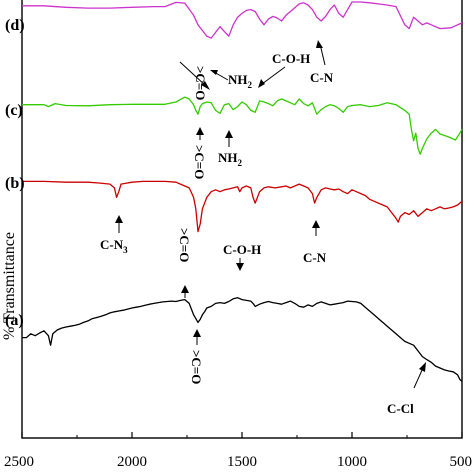 Image resolution: width=474 pixels, height=474 pixels. I want to click on x-tick-label: 1000, so click(352, 462).